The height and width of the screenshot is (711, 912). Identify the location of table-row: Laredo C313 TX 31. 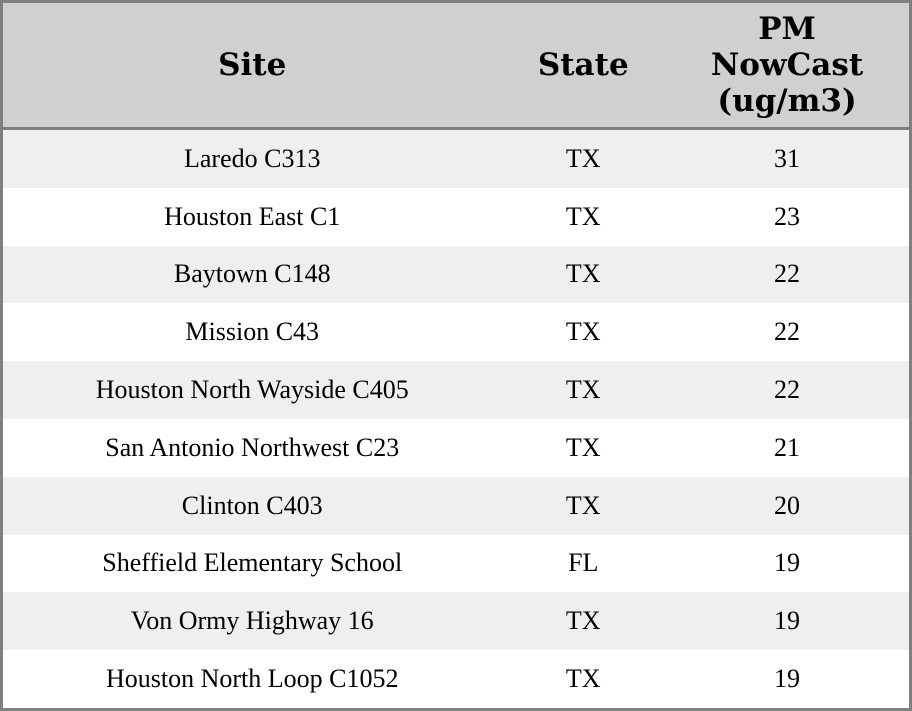
(456, 158).